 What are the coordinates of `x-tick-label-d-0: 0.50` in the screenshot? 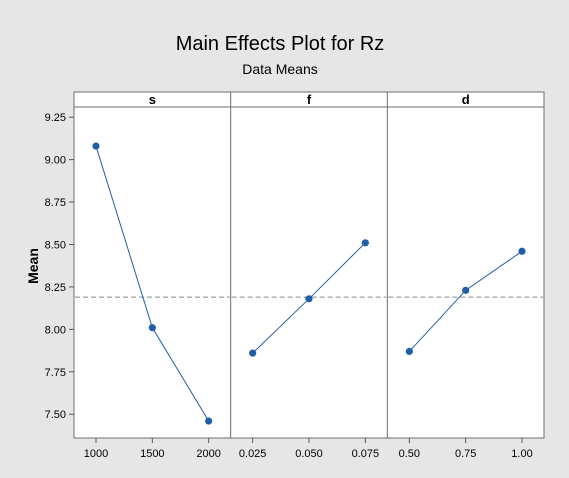 It's located at (409, 454).